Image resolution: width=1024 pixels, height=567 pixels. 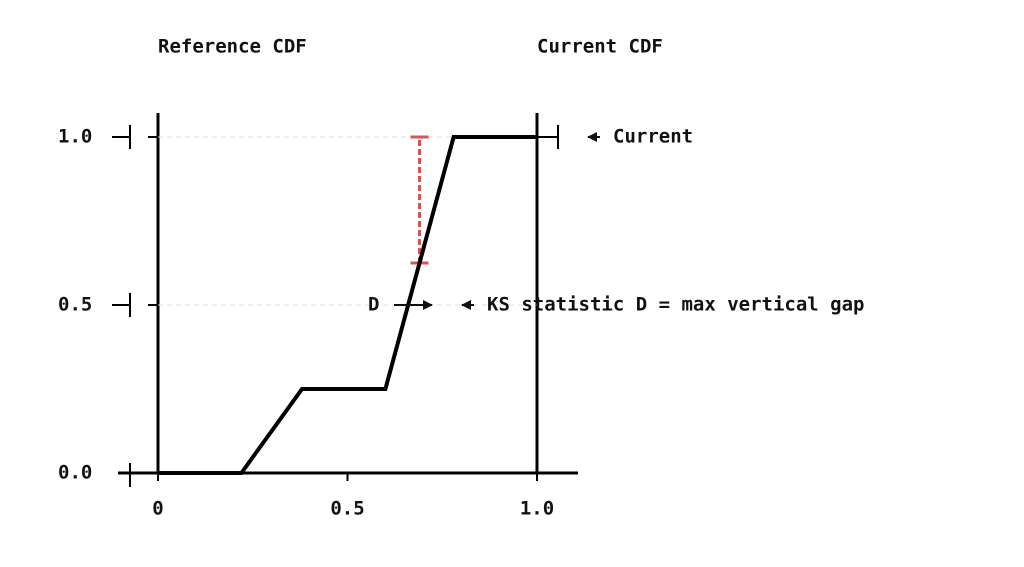 What do you see at coordinates (75, 137) in the screenshot?
I see `y-tick-label: 1.0` at bounding box center [75, 137].